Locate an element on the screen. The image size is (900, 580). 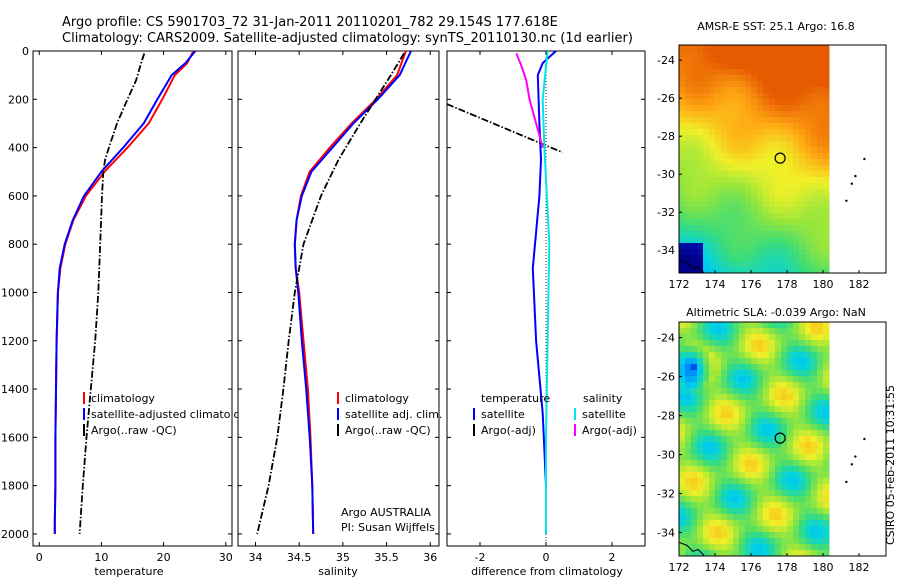
coastline is located at coordinates (692, 266).